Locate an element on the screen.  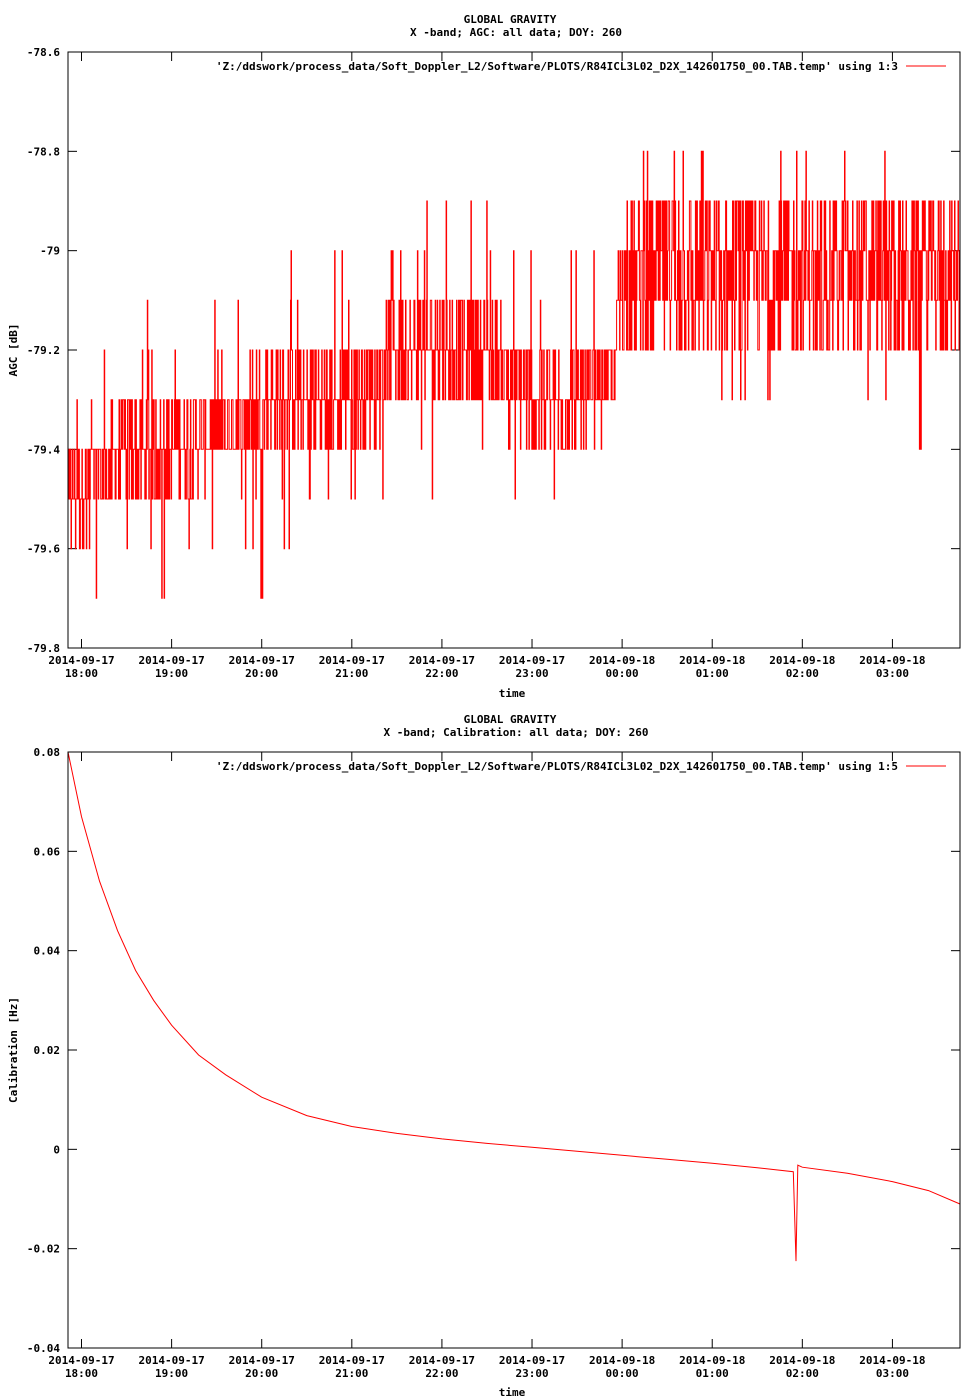
chart-subtitle: X -band; AGC: all data; DOY: 260 is located at coordinates (516, 32).